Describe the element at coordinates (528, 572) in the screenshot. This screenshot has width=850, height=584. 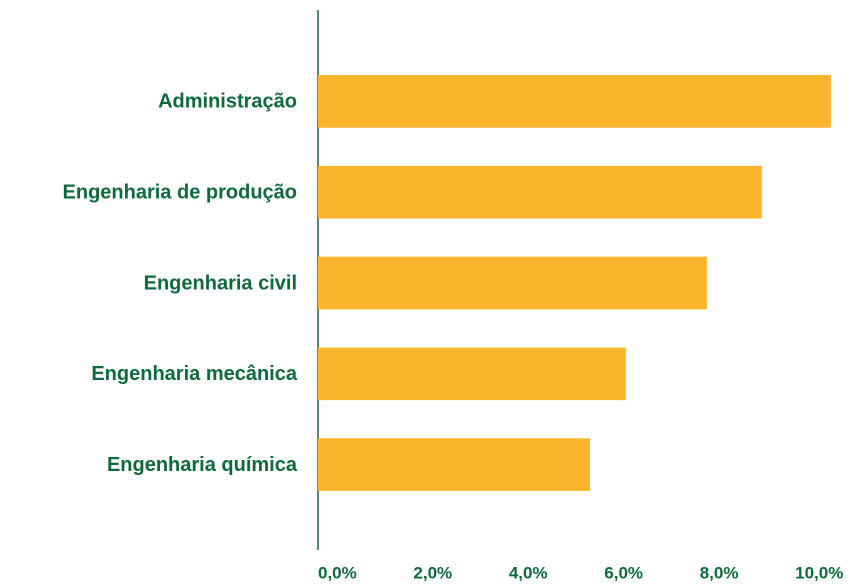
I see `x-tick-label: 4,0%` at that location.